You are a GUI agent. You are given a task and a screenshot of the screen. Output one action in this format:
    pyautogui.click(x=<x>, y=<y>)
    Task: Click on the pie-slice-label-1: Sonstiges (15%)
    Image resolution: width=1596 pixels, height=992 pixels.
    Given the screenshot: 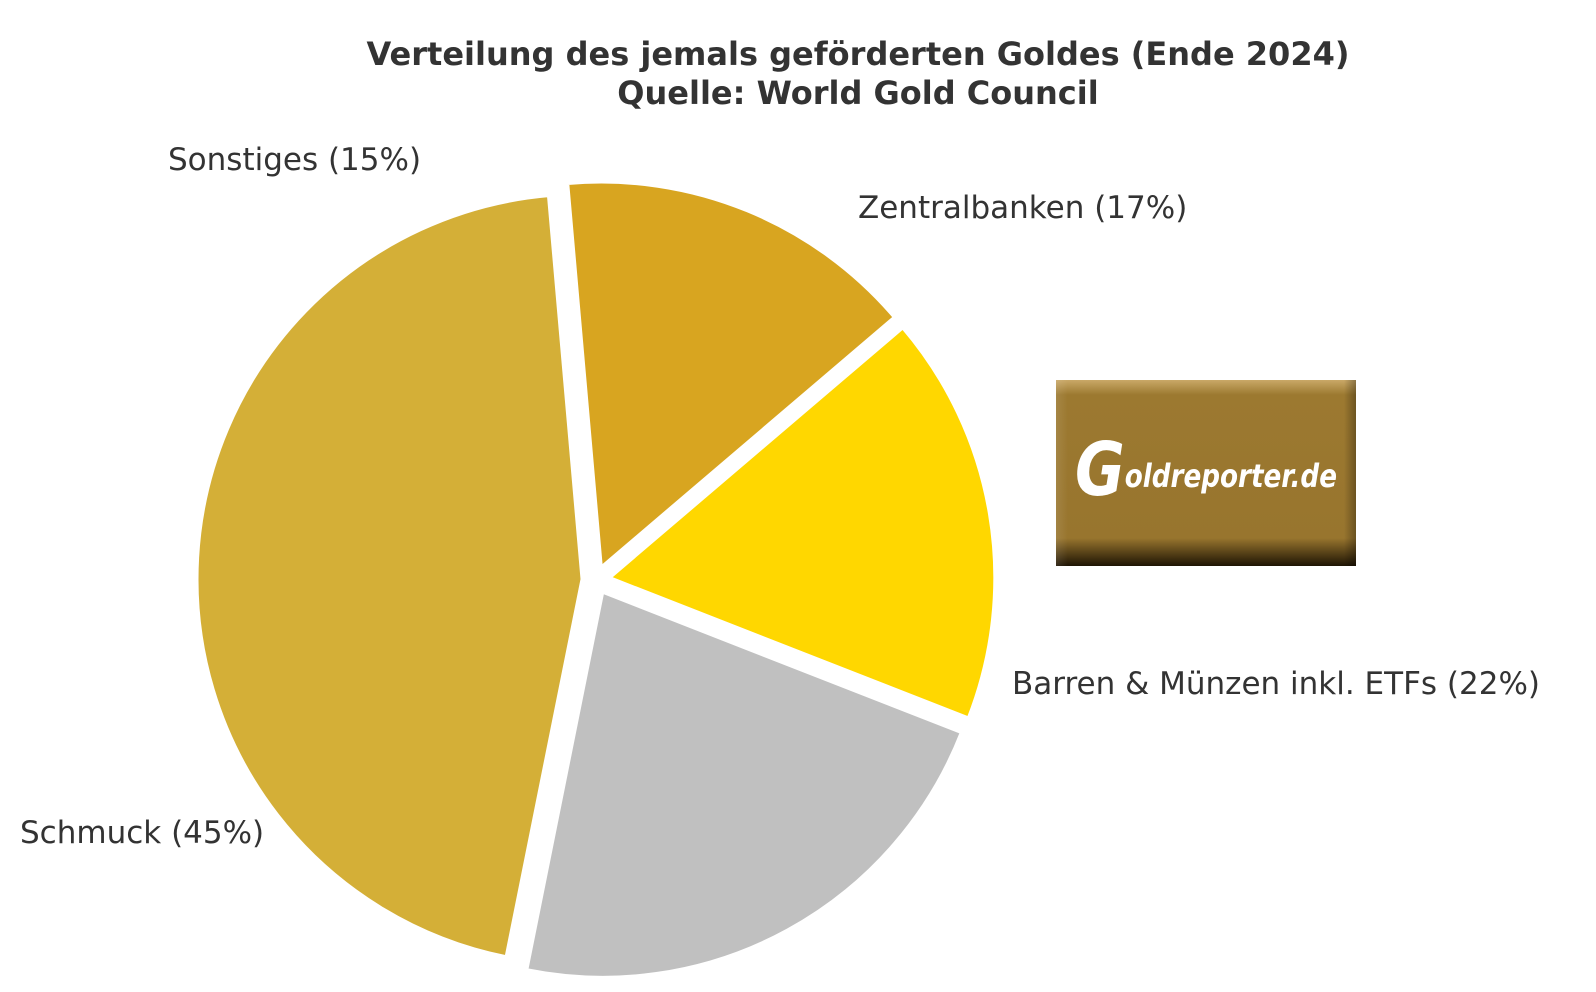 What is the action you would take?
    pyautogui.click(x=294, y=160)
    